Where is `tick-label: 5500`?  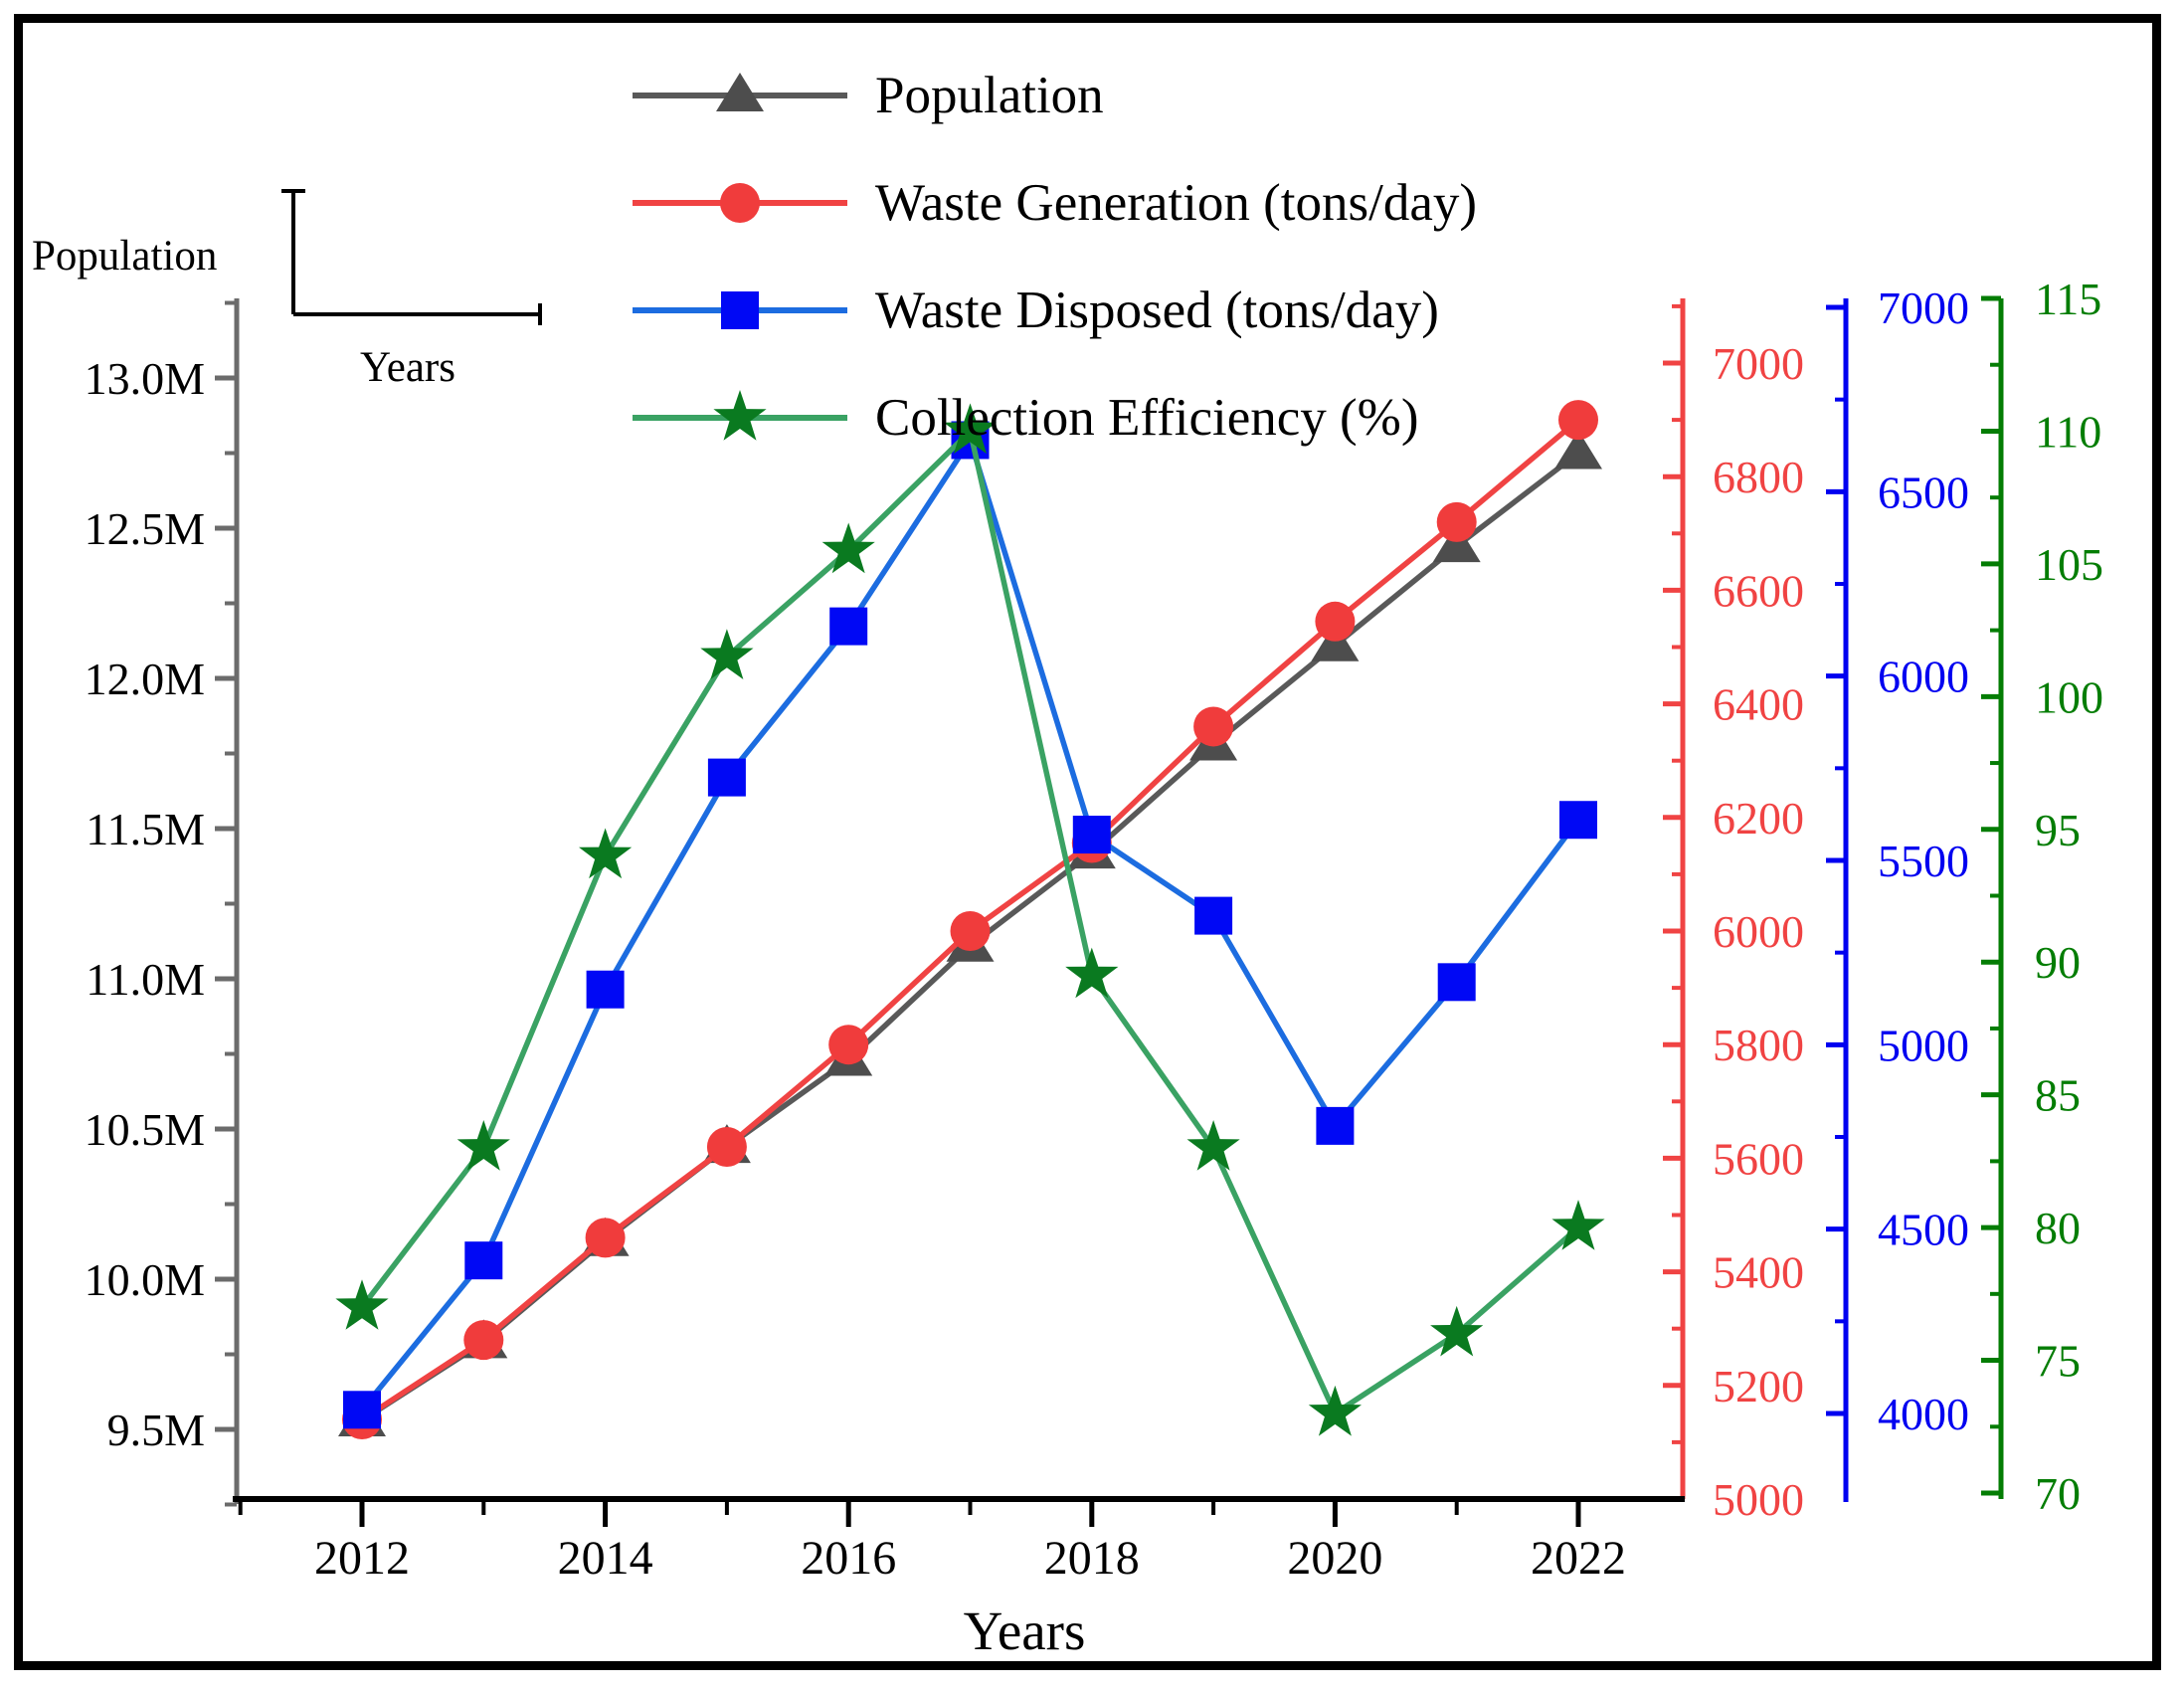 tick-label: 5500 is located at coordinates (1923, 861).